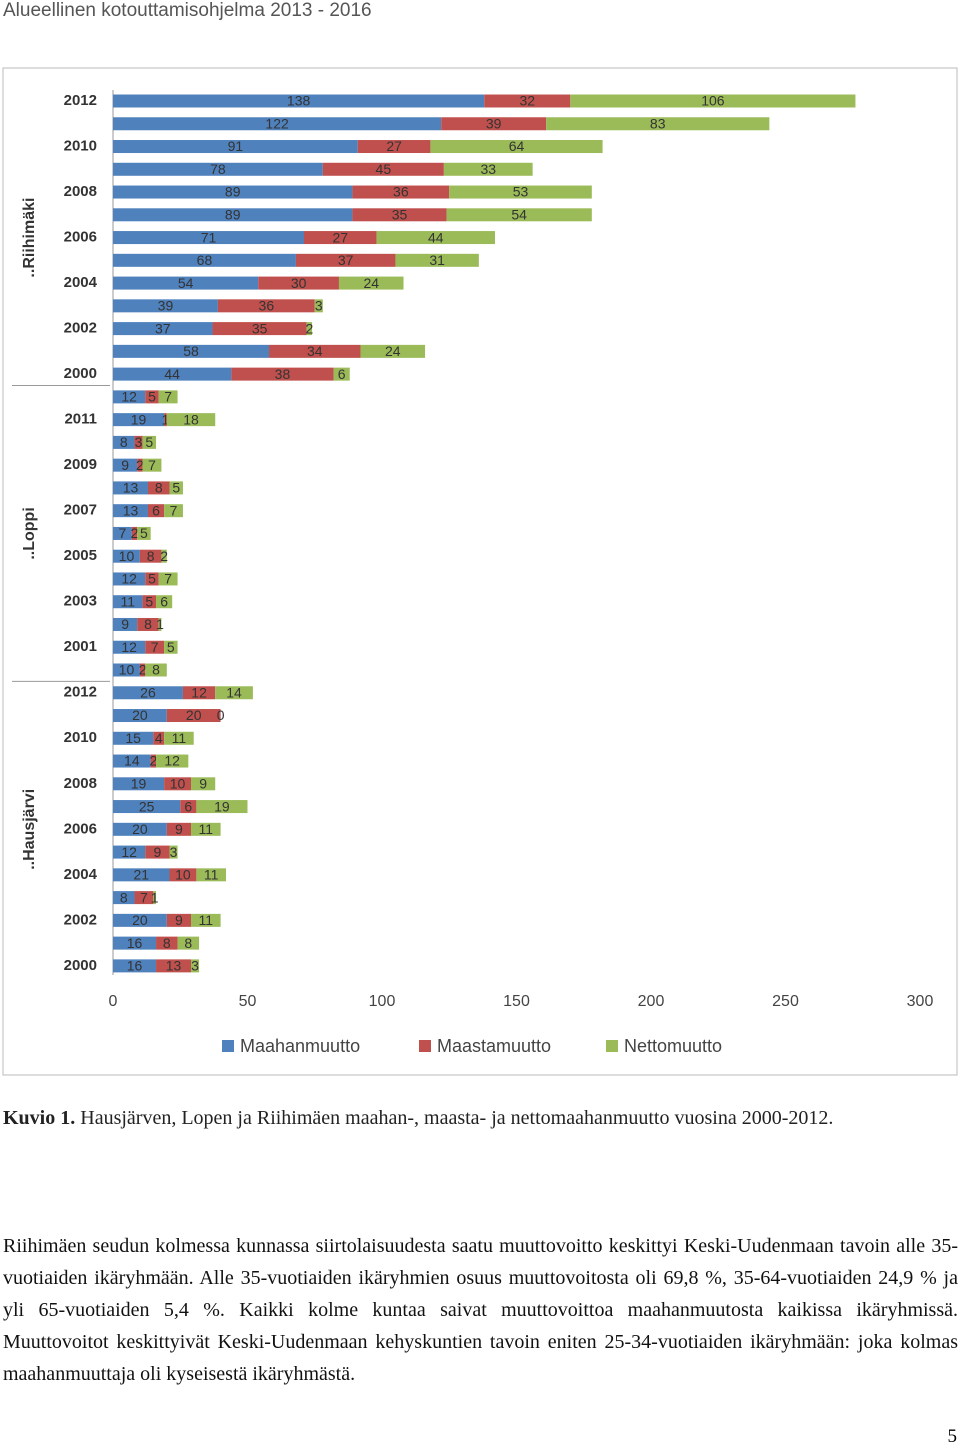 The height and width of the screenshot is (1451, 960). What do you see at coordinates (143, 670) in the screenshot?
I see `data-label: 2` at bounding box center [143, 670].